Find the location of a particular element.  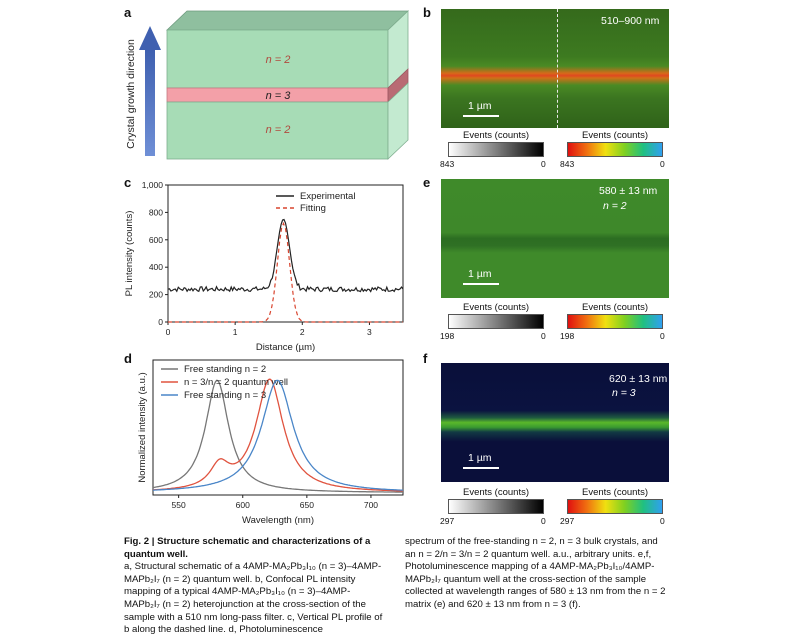

chart-c-frame is located at coordinates (285, 253).